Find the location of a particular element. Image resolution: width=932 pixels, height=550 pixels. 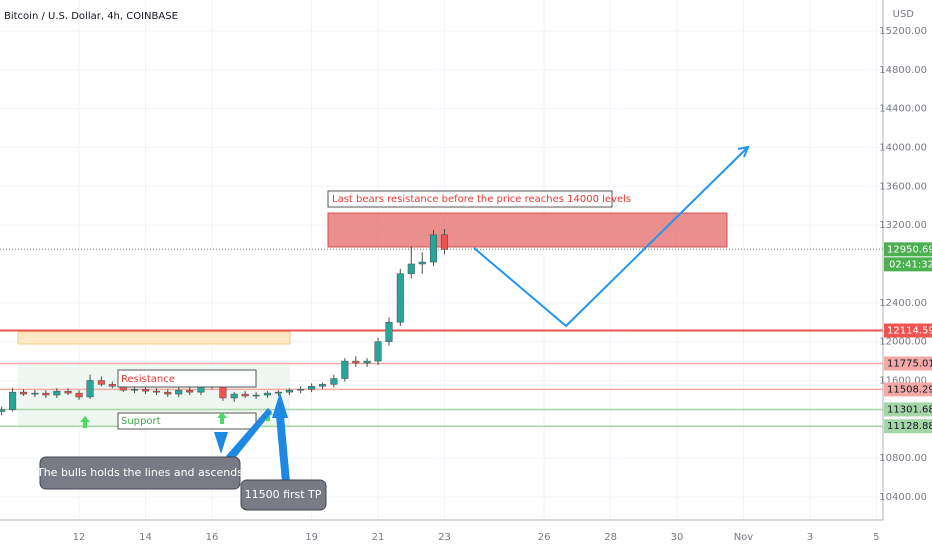

x-tick-label: 21 is located at coordinates (378, 537).